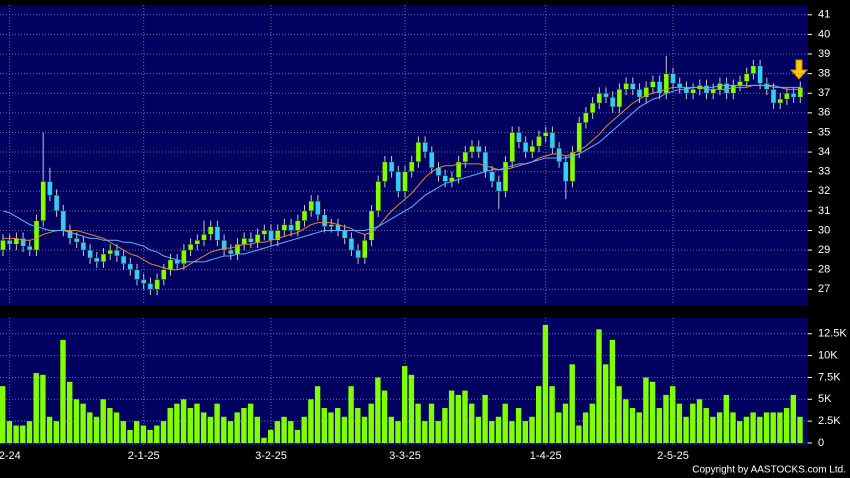 The height and width of the screenshot is (478, 850). I want to click on y-tick-label: 35, so click(824, 132).